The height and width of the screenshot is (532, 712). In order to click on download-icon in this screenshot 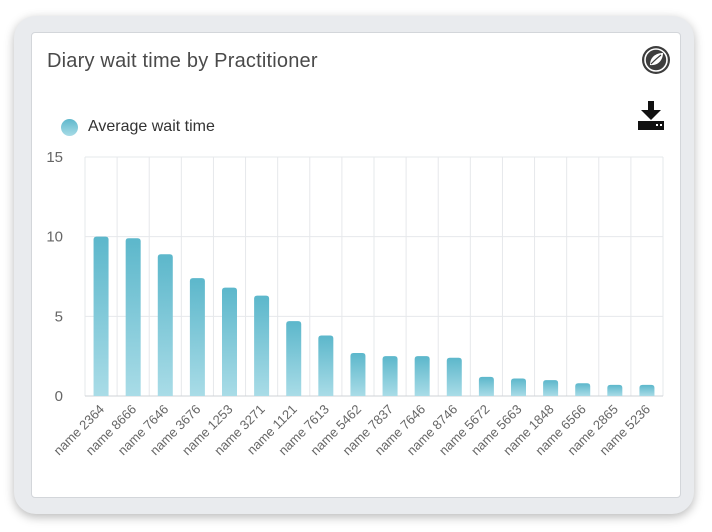, I will do `click(651, 116)`.